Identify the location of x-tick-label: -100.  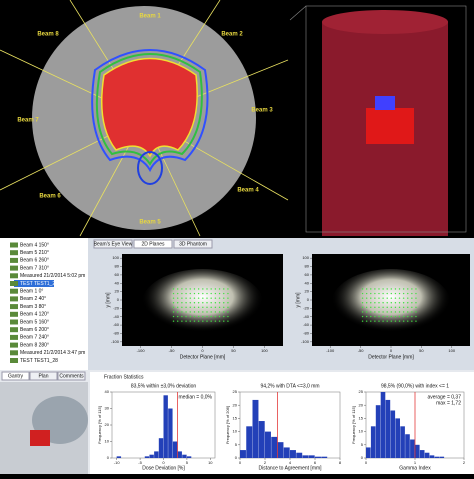
(141, 350).